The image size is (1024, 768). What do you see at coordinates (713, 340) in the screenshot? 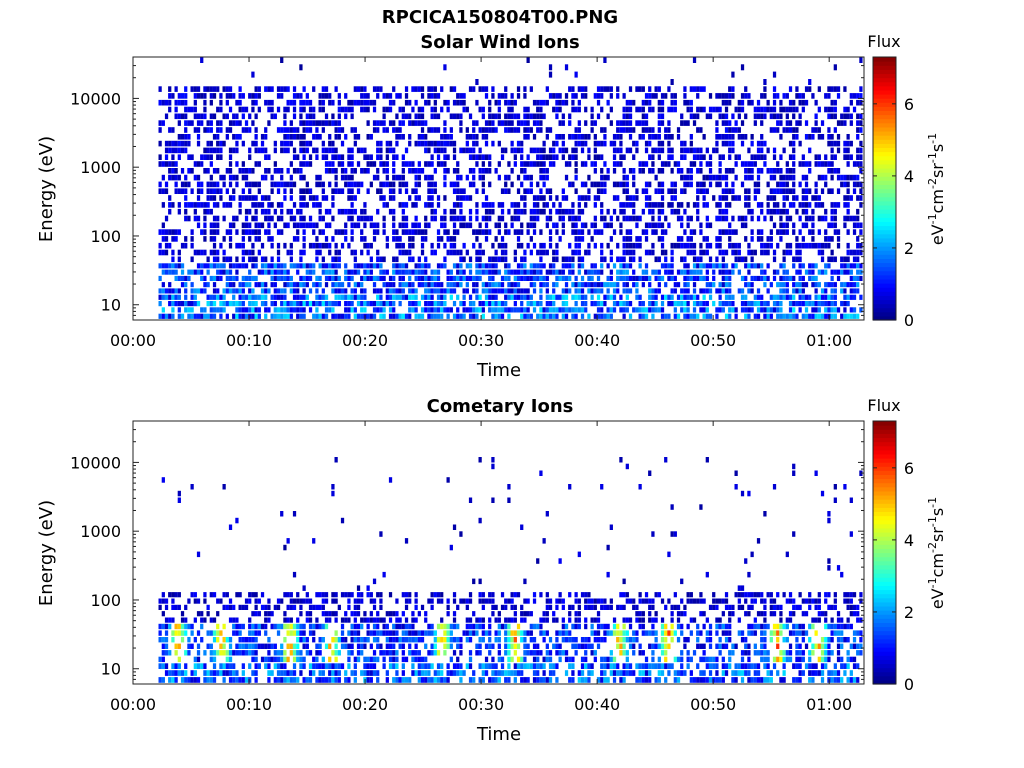
I see `x-tick-label: 00:50` at bounding box center [713, 340].